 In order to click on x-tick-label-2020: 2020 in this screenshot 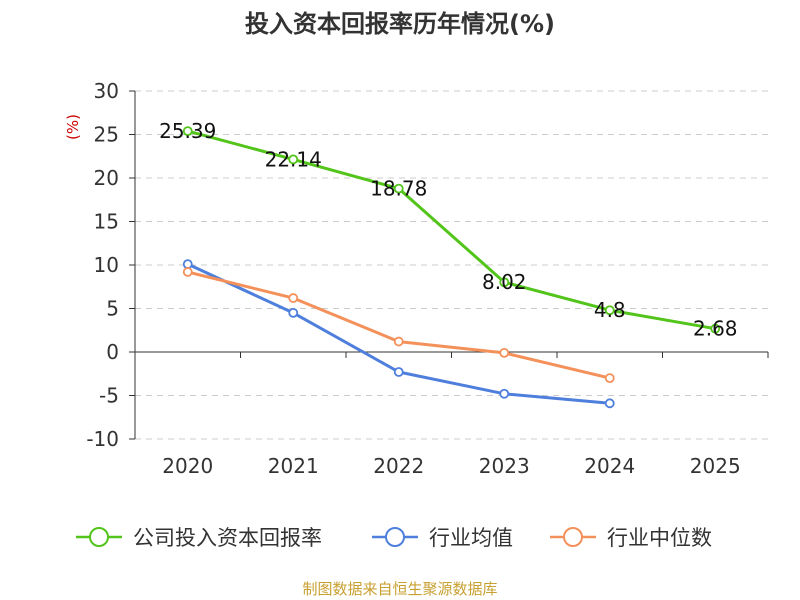, I will do `click(187, 466)`.